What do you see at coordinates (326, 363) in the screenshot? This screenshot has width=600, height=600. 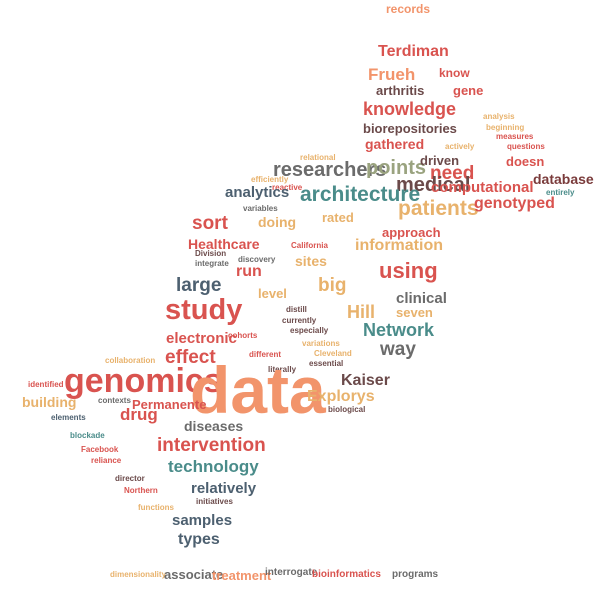 I see `word-essential: essential` at bounding box center [326, 363].